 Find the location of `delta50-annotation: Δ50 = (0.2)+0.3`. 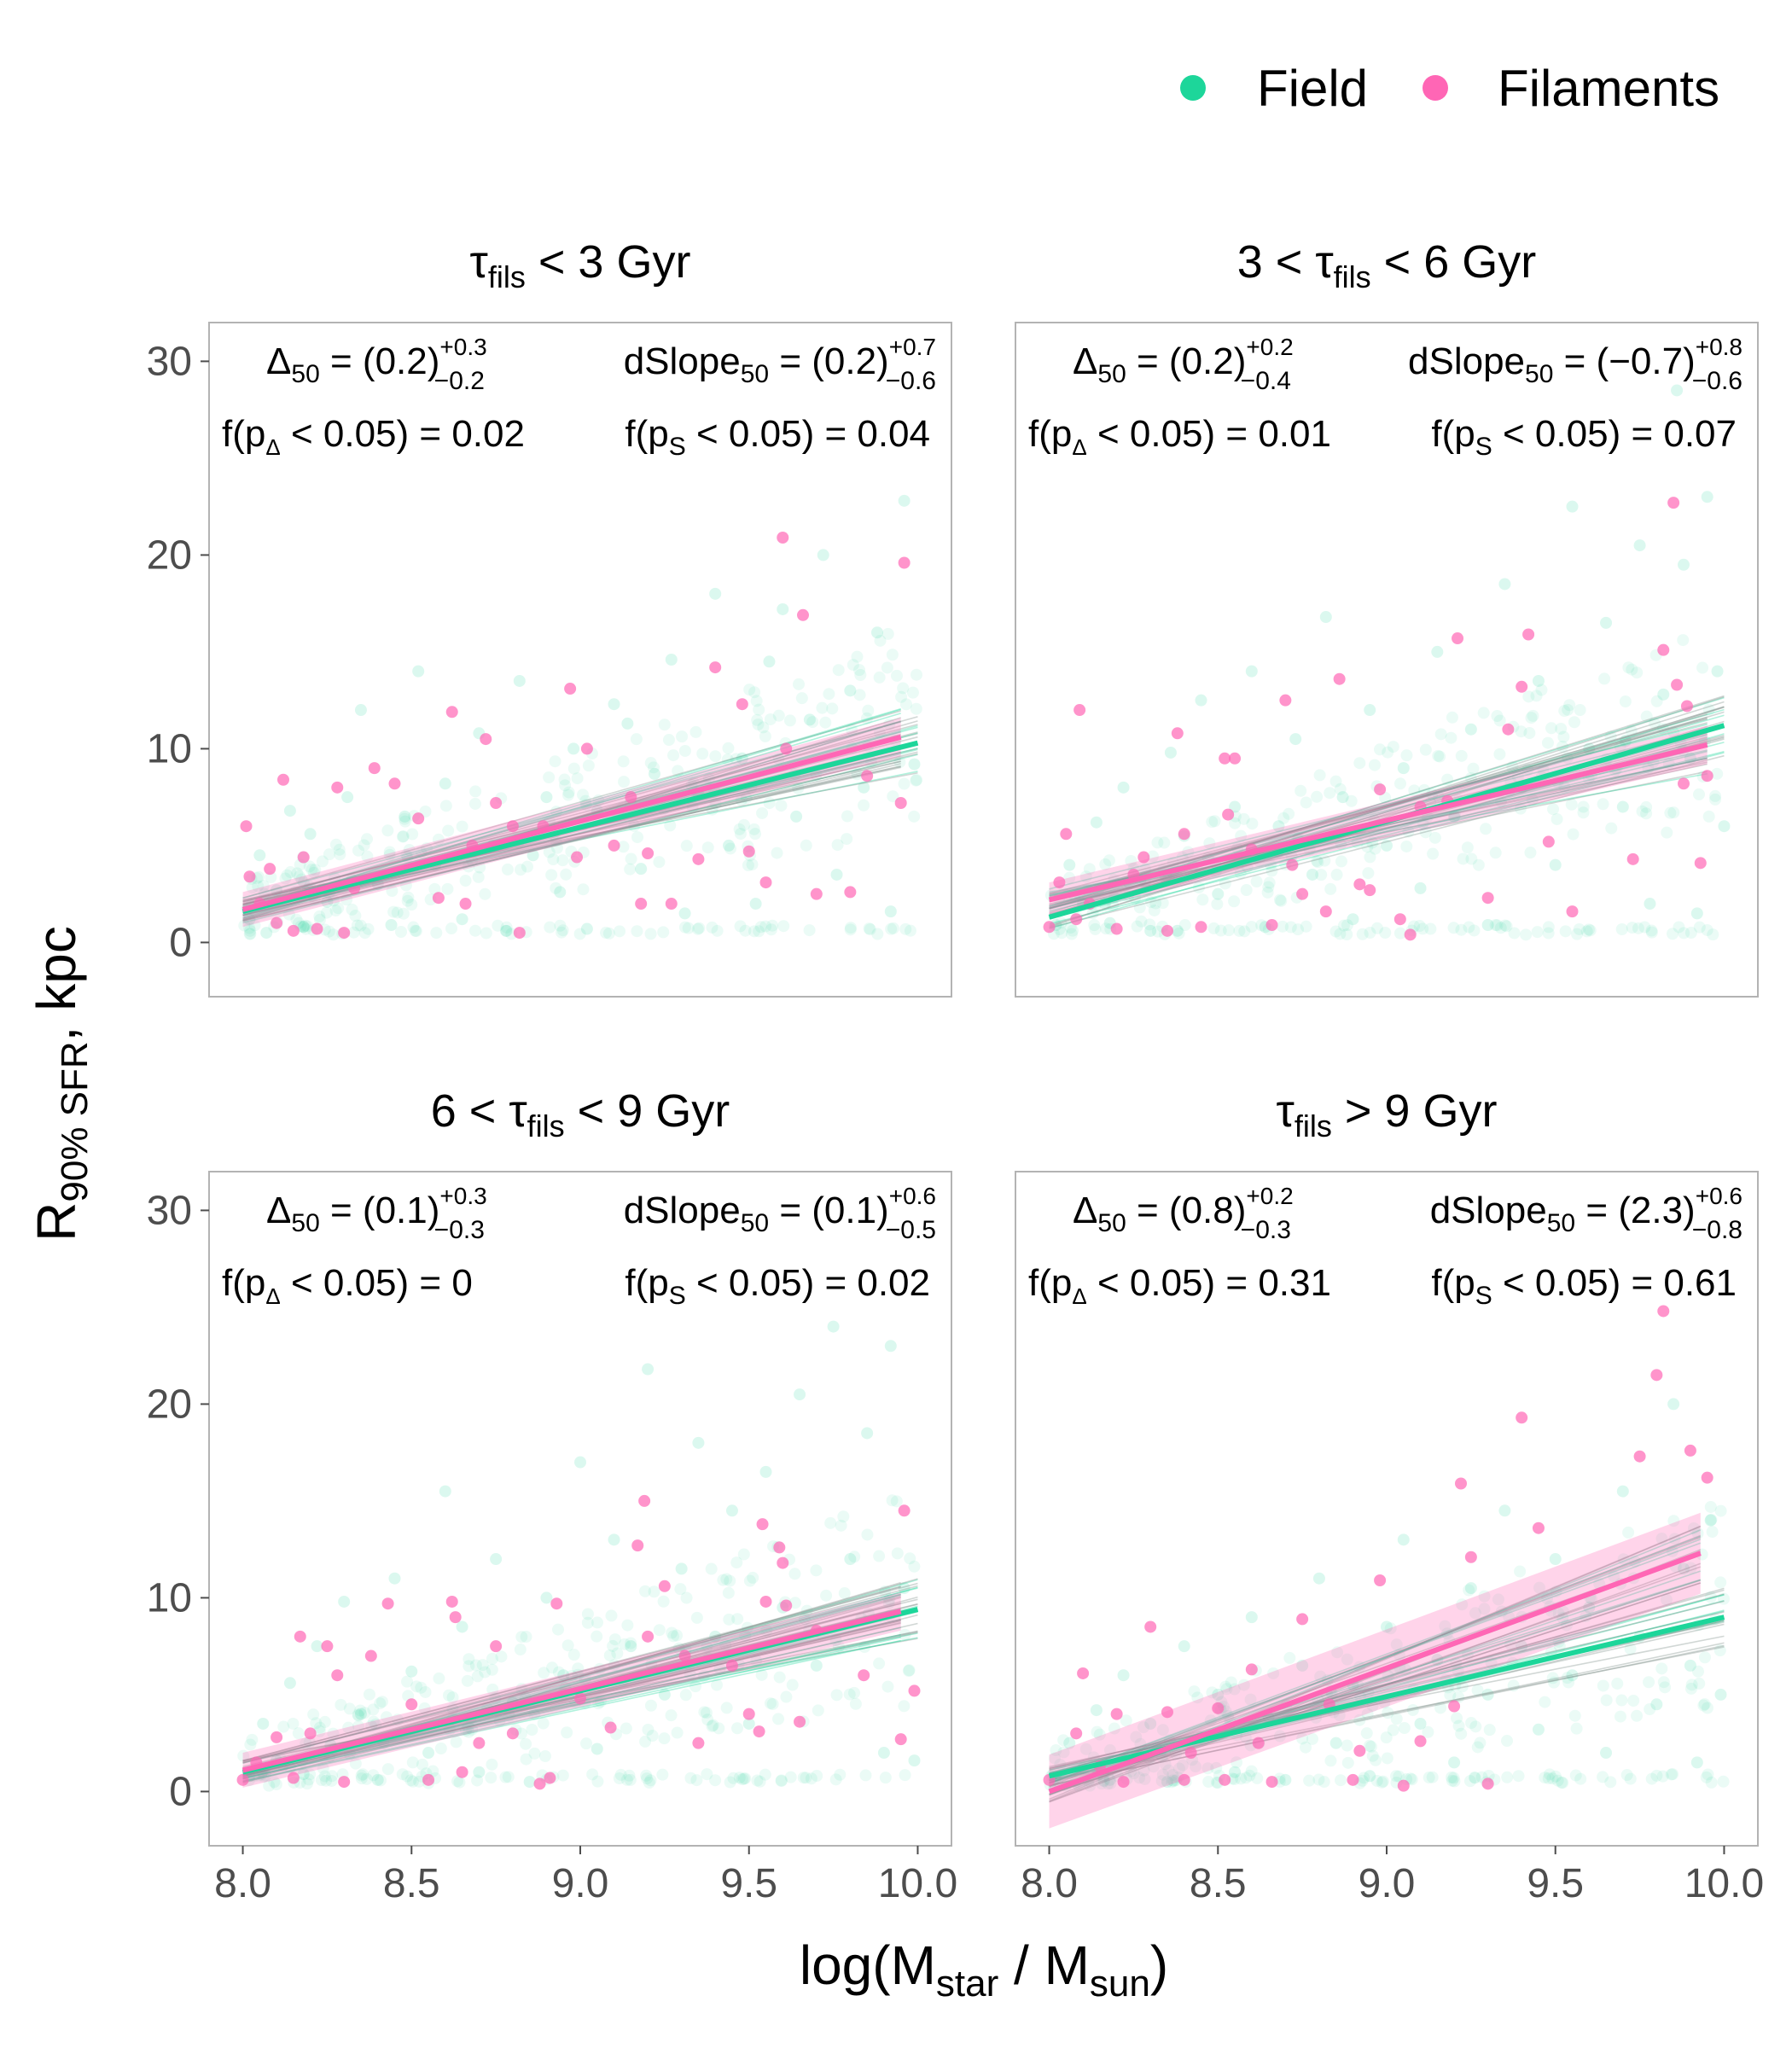

delta50-annotation: Δ50 = (0.2)+0.3 is located at coordinates (376, 361).